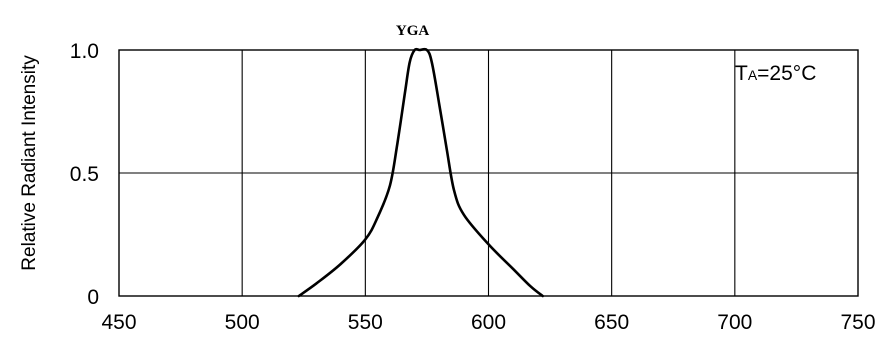  I want to click on temperature-annotation: TA=25°C, so click(775, 73).